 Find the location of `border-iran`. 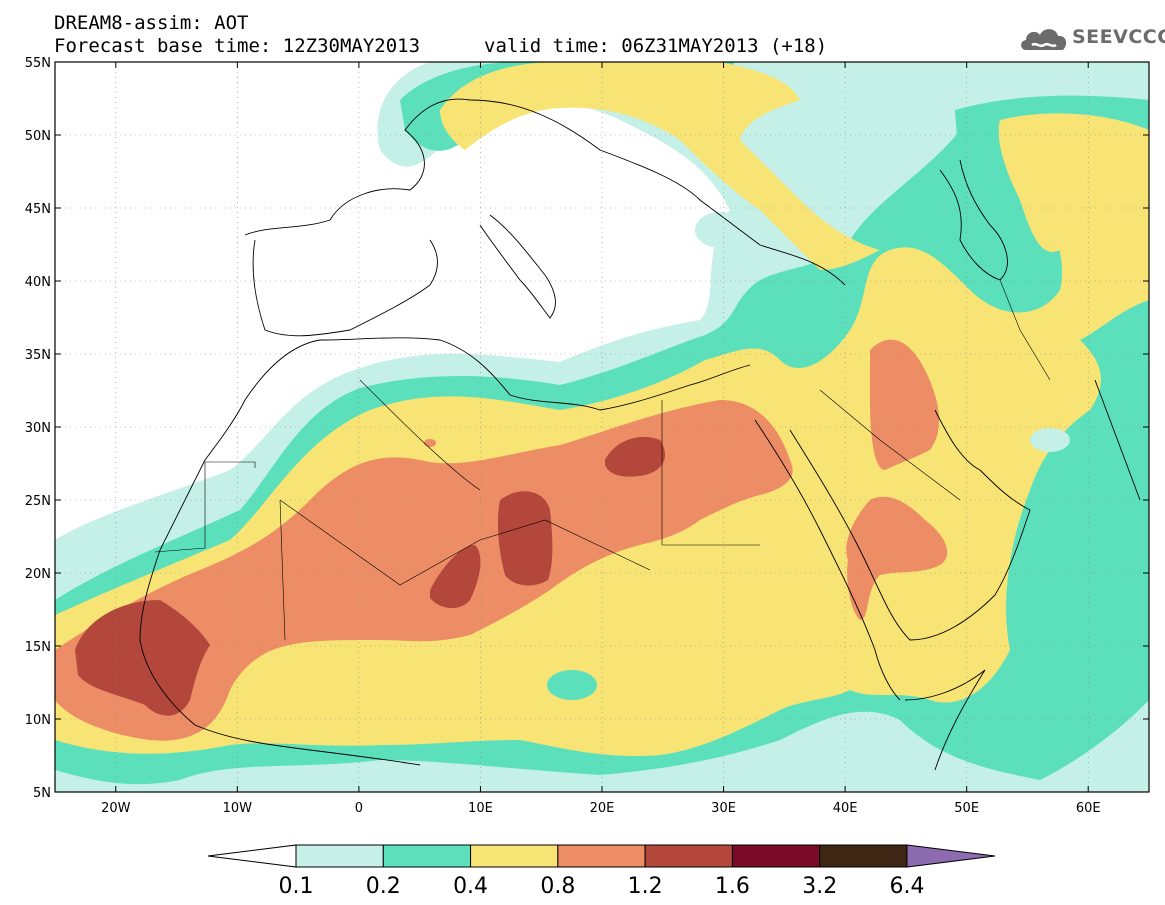

border-iran is located at coordinates (1025, 330).